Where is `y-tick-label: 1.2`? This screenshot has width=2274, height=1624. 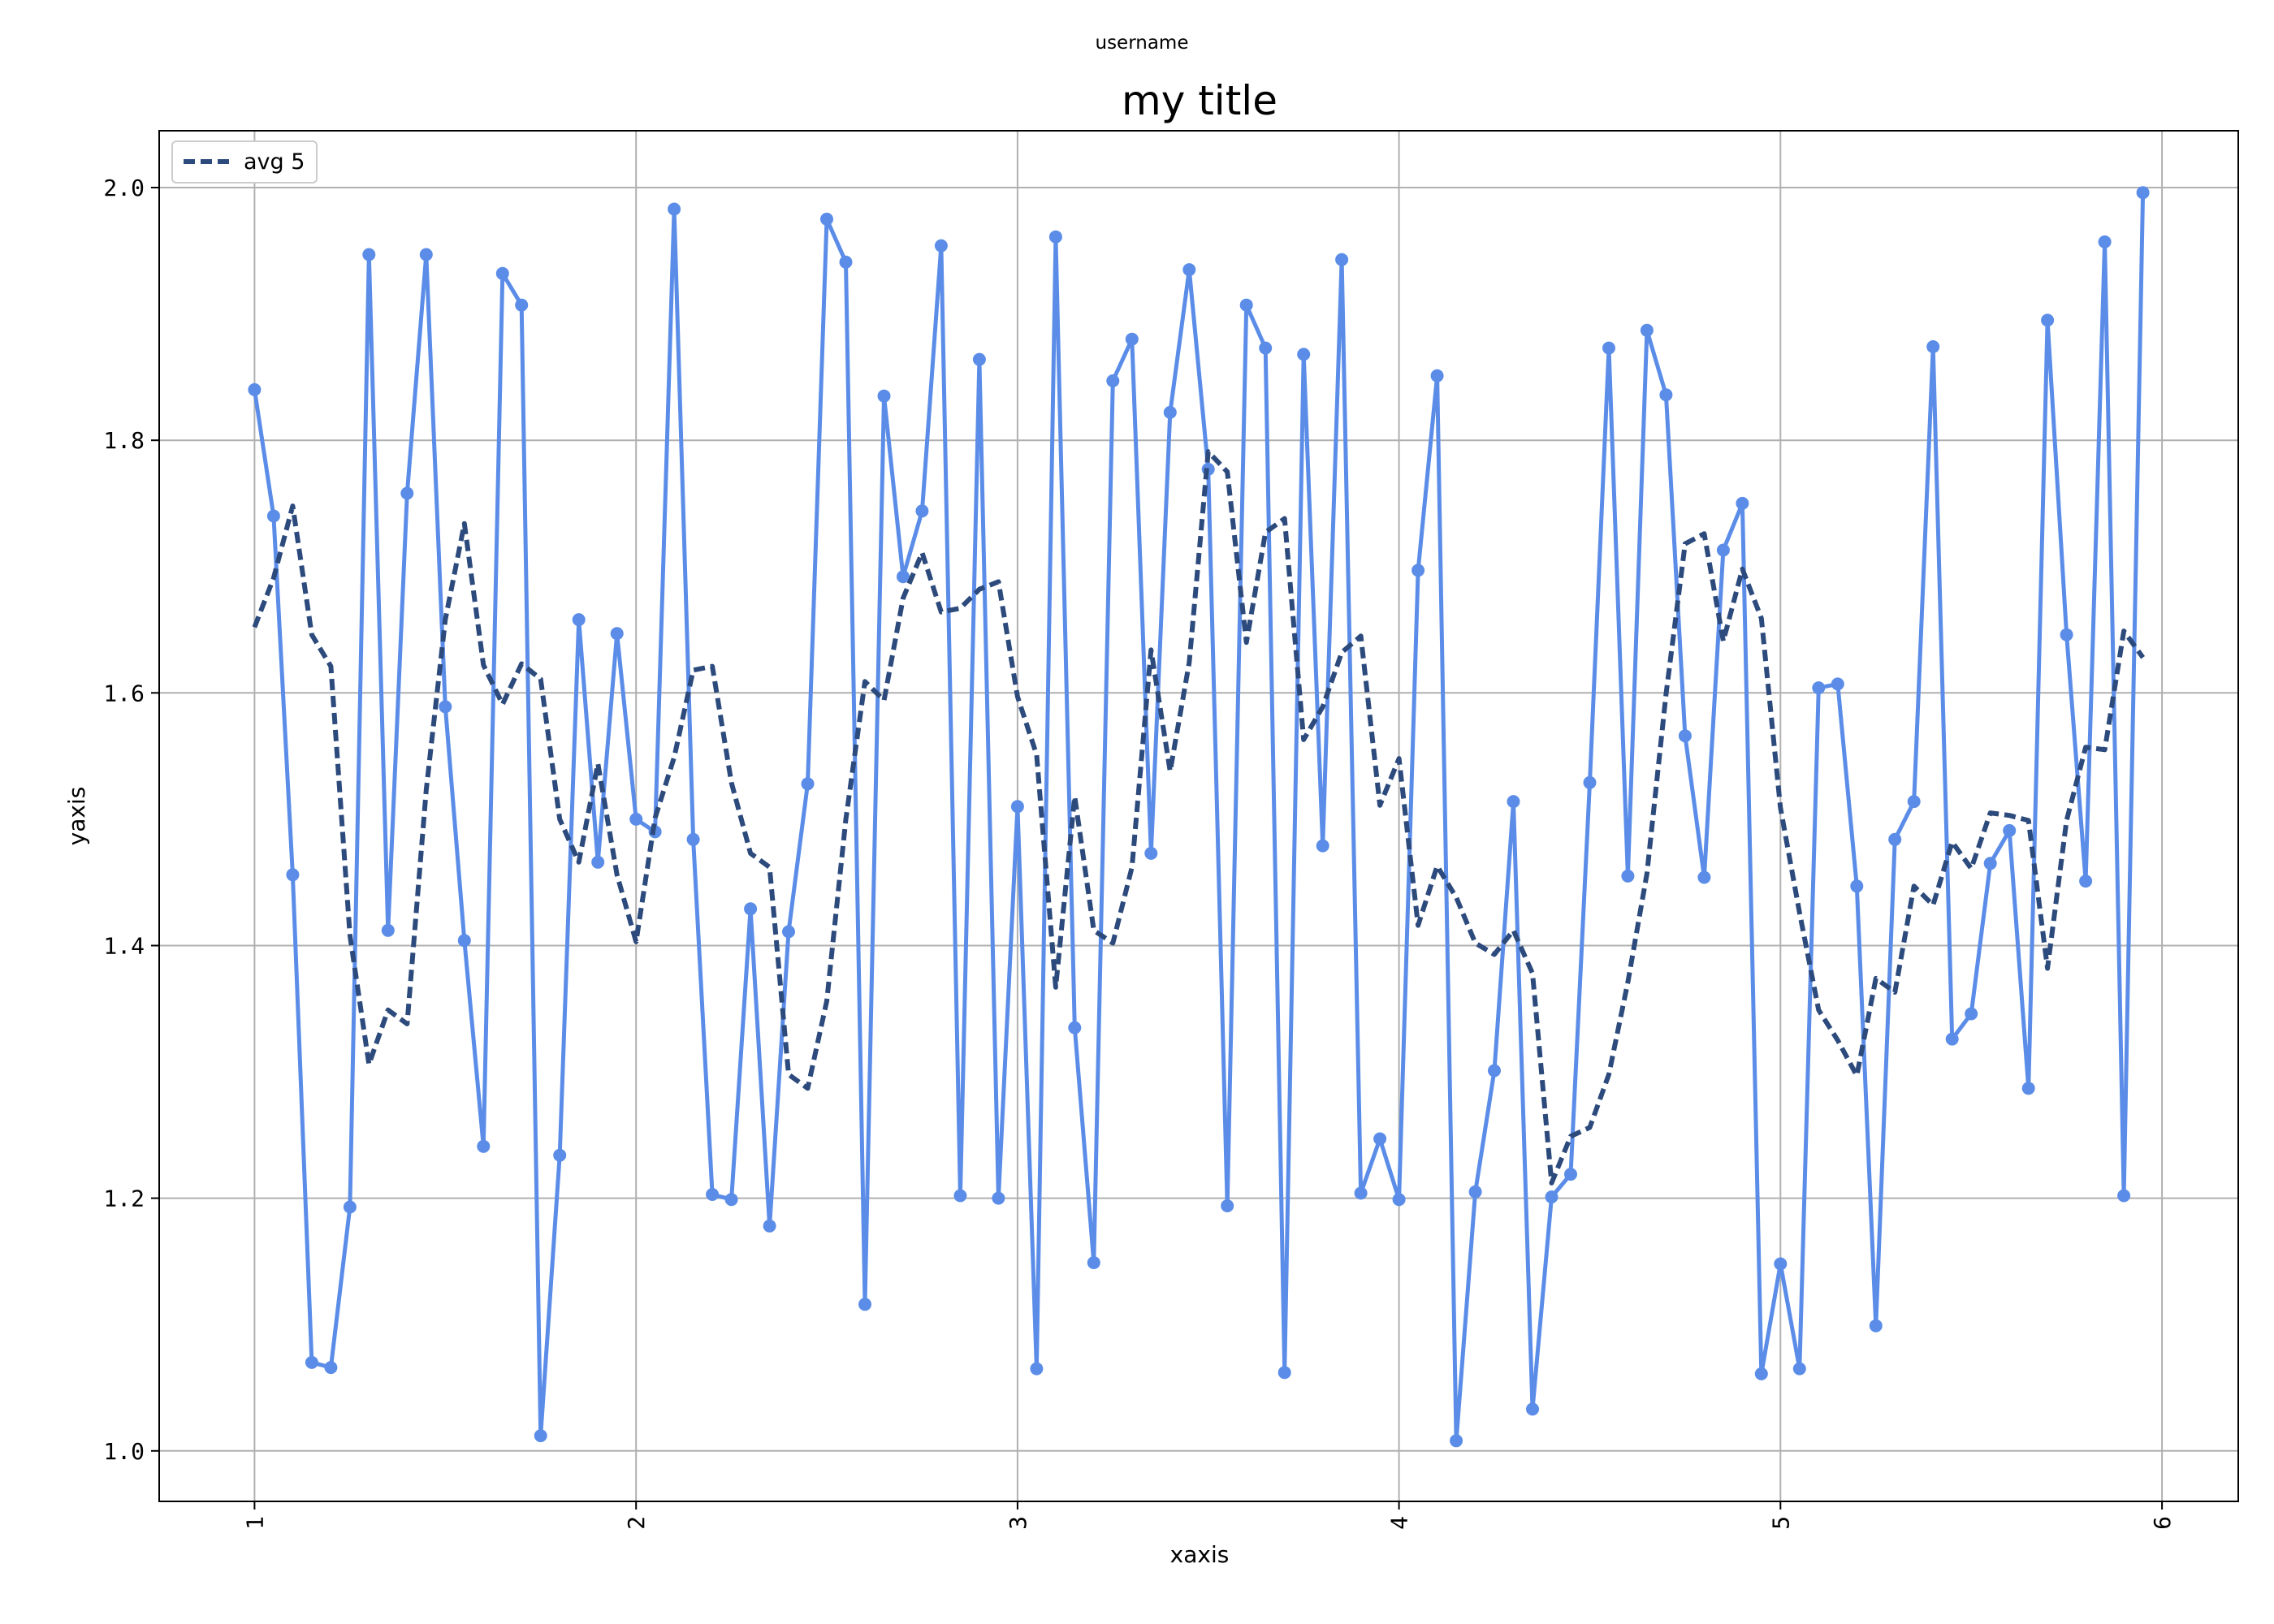 y-tick-label: 1.2 is located at coordinates (124, 1199).